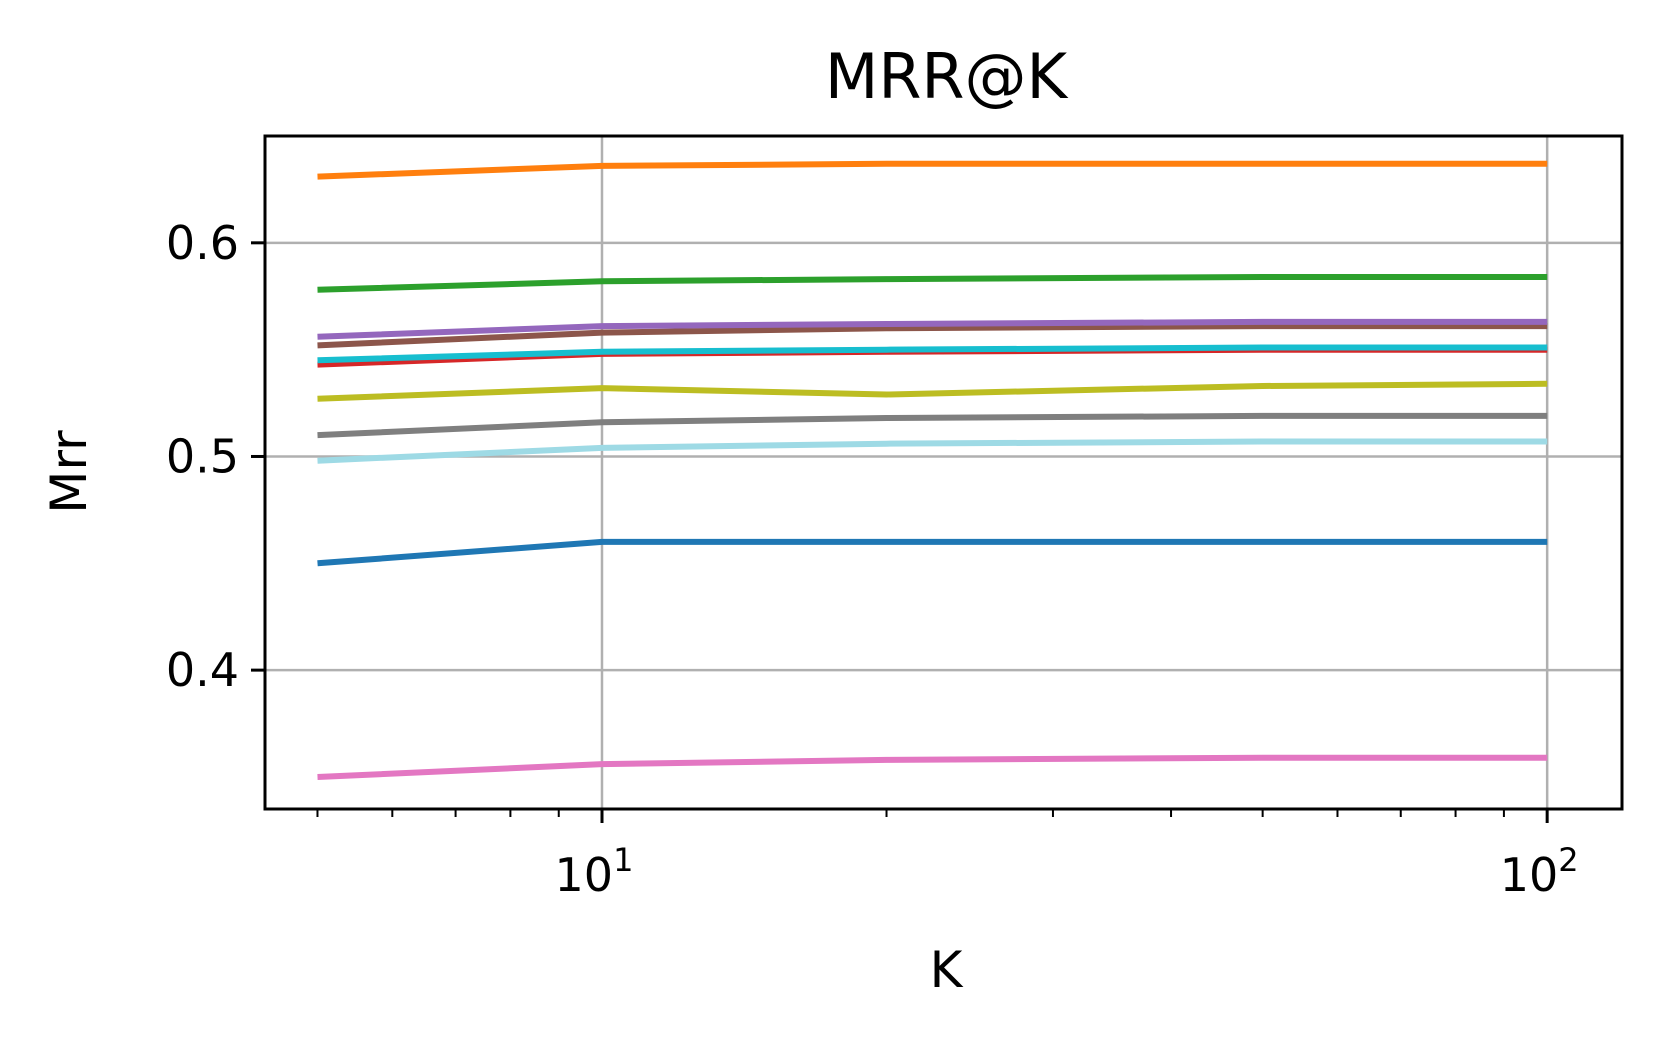 The width and height of the screenshot is (1662, 1043). What do you see at coordinates (202, 243) in the screenshot?
I see `y-tick-label: 0.6` at bounding box center [202, 243].